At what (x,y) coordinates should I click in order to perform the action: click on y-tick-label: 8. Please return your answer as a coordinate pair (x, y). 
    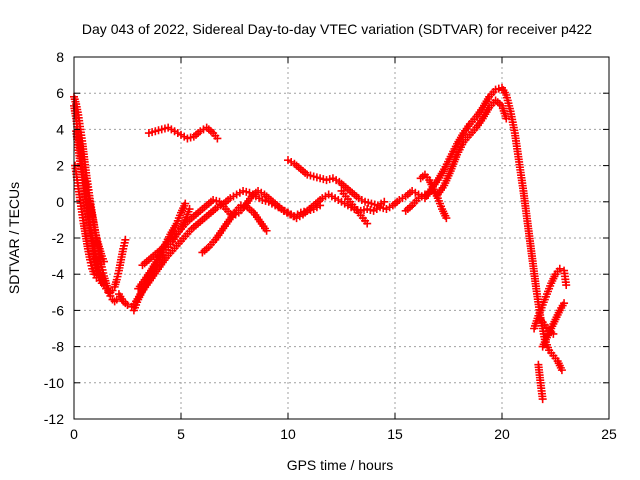
    Looking at the image, I should click on (60, 57).